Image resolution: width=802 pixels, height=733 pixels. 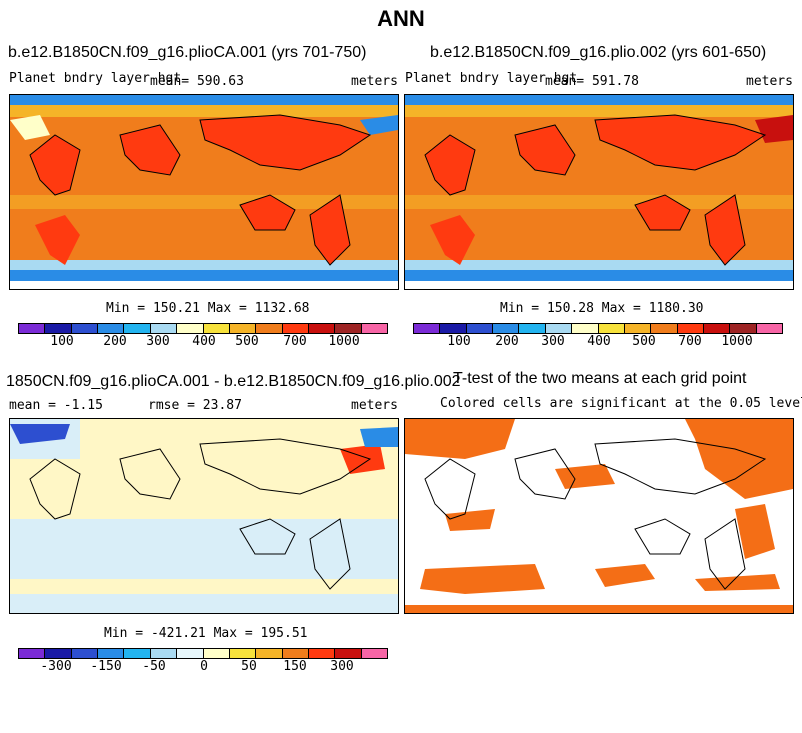 What do you see at coordinates (249, 666) in the screenshot?
I see `colorbar-tick: 50` at bounding box center [249, 666].